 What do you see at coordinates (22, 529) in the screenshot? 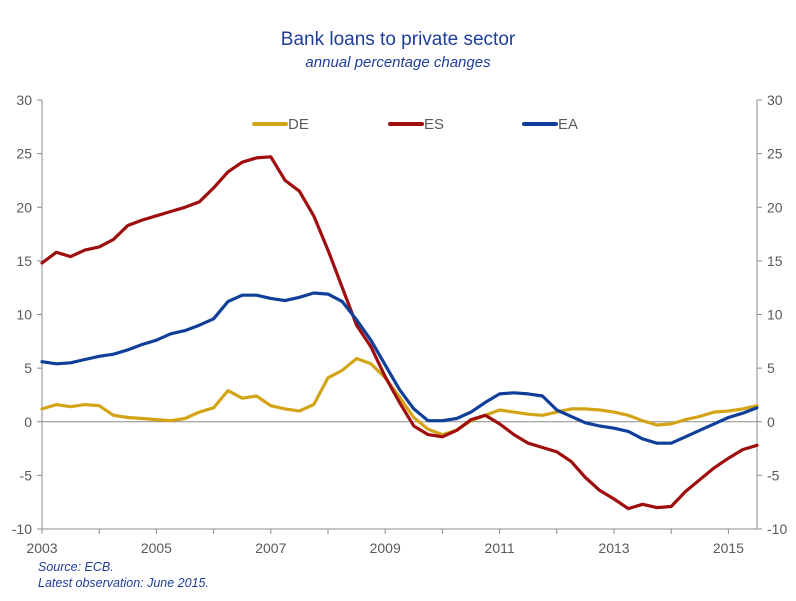
I see `y-tick-label-left: -10` at bounding box center [22, 529].